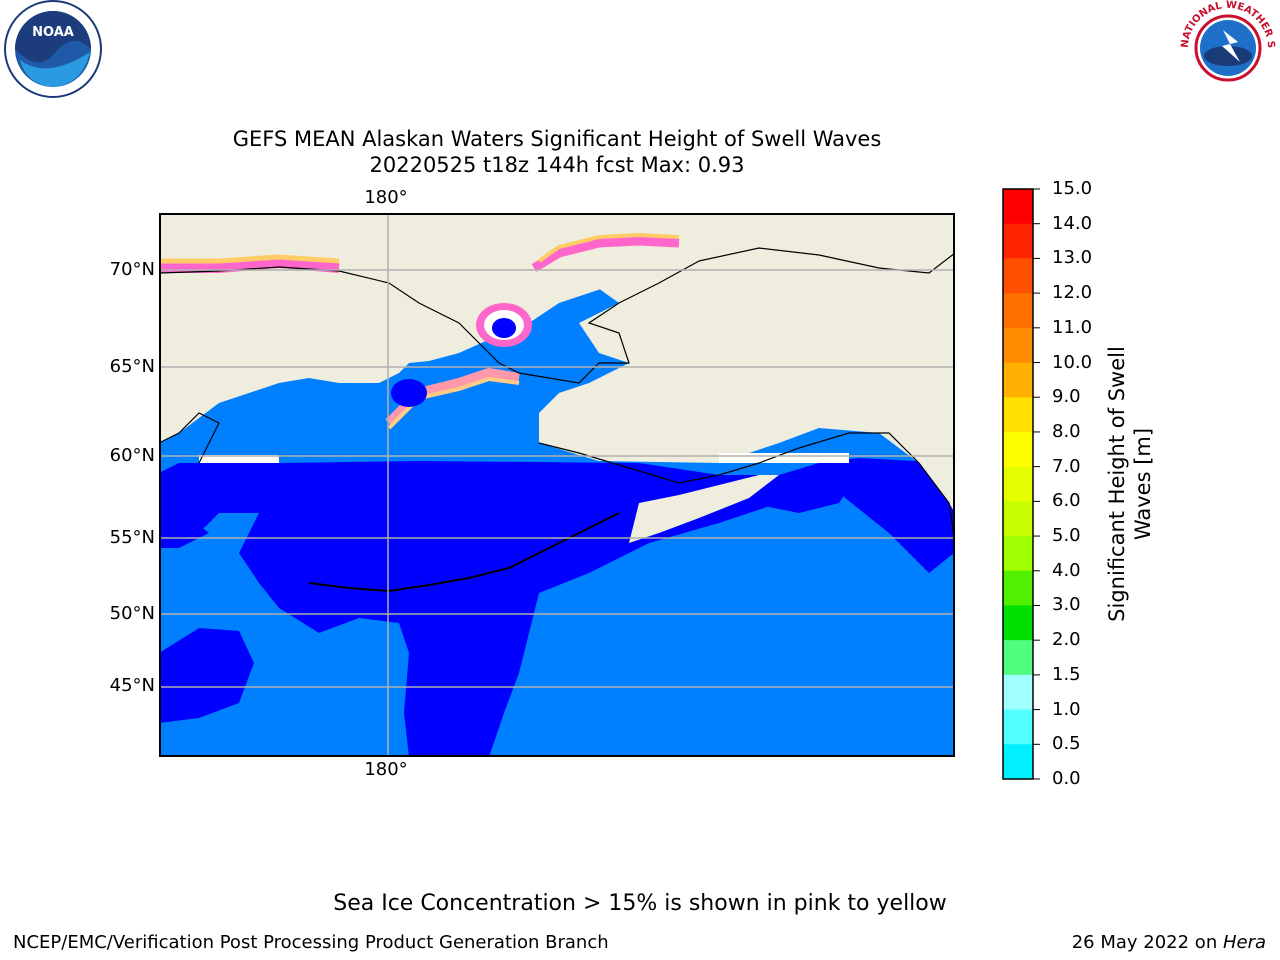 The width and height of the screenshot is (1280, 960). I want to click on colorbar-tick-label: 4.0, so click(1066, 570).